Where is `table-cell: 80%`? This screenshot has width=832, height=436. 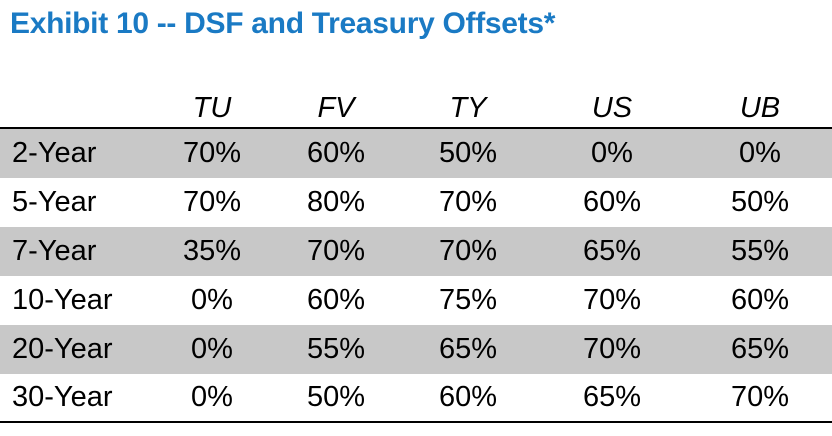
table-cell: 80% is located at coordinates (336, 202).